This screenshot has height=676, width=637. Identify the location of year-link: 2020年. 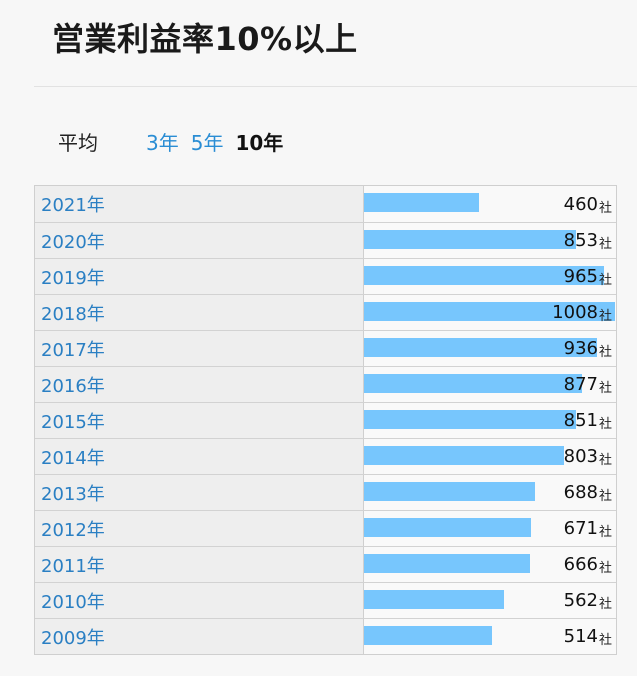
(199, 240).